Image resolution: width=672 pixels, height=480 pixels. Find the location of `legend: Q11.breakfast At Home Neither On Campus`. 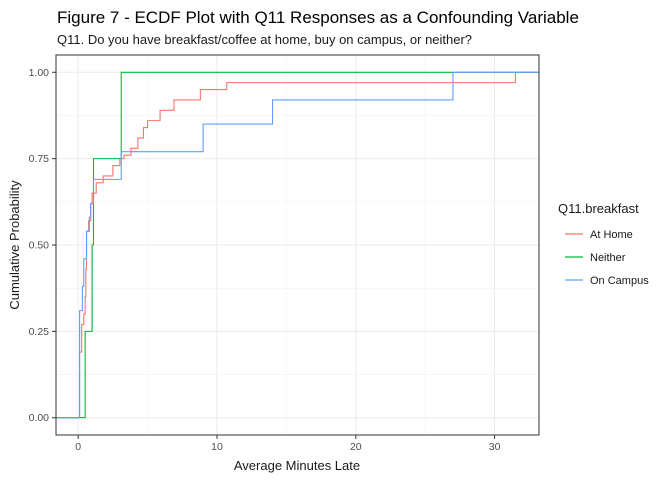

legend: Q11.breakfast At Home Neither On Campus is located at coordinates (603, 244).